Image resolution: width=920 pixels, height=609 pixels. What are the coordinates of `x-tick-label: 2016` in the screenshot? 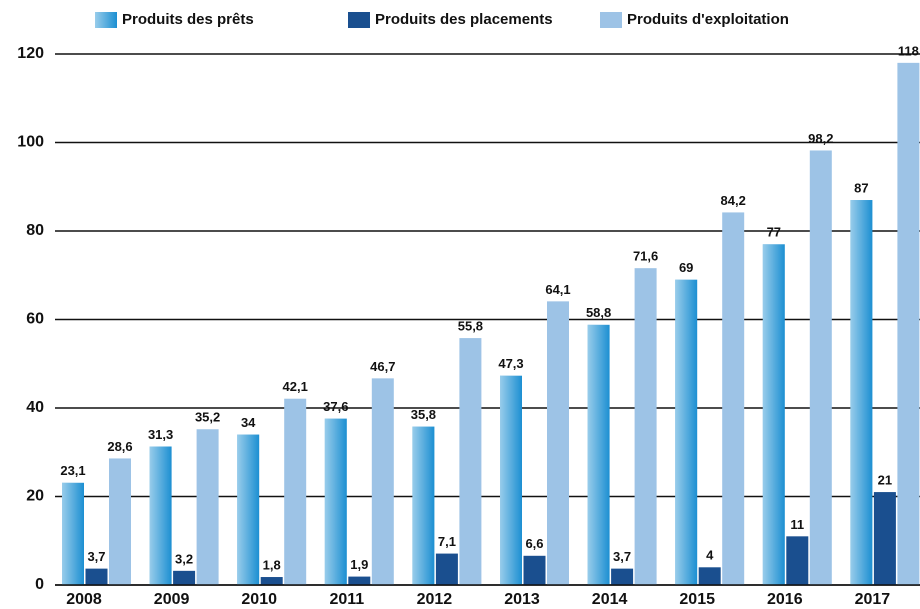 It's located at (785, 599).